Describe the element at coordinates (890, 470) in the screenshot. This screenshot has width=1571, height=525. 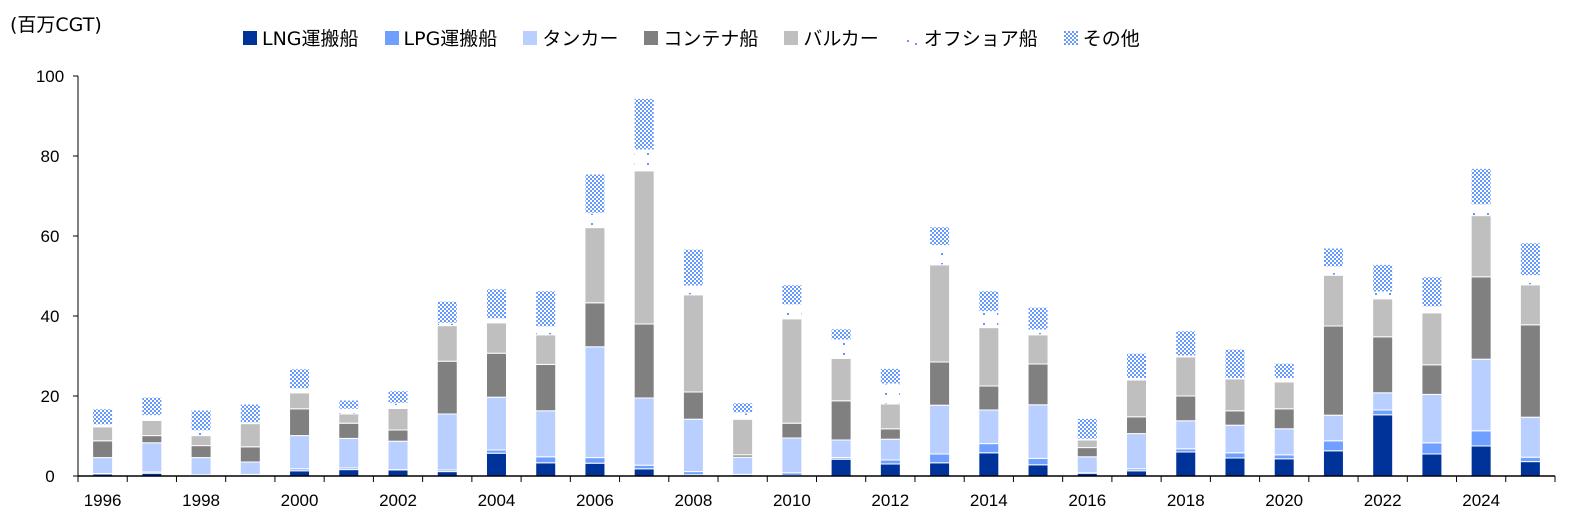
I see `bar-lng-2012` at that location.